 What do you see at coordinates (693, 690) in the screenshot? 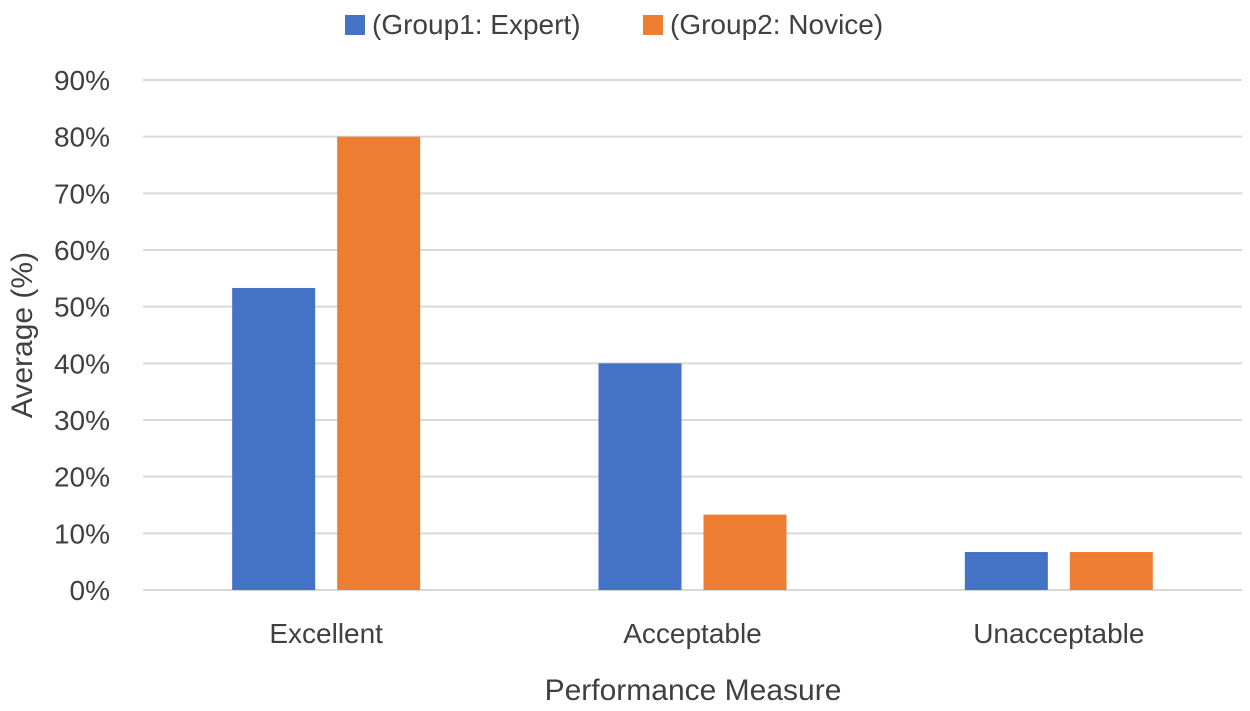
I see `x-axis-label: Performance Measure` at bounding box center [693, 690].